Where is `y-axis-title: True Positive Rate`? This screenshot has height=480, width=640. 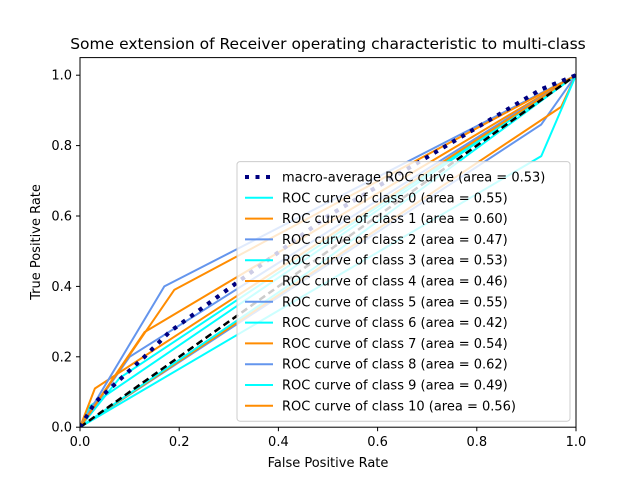
y-axis-title: True Positive Rate is located at coordinates (36, 242).